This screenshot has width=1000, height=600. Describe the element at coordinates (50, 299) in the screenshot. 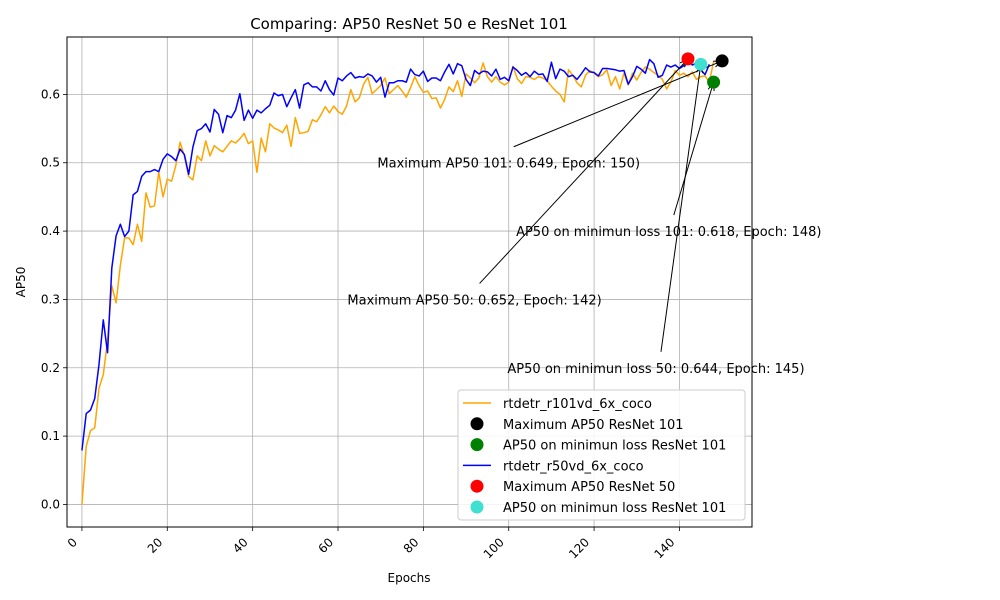

I see `y-tick-label: 0.3` at that location.